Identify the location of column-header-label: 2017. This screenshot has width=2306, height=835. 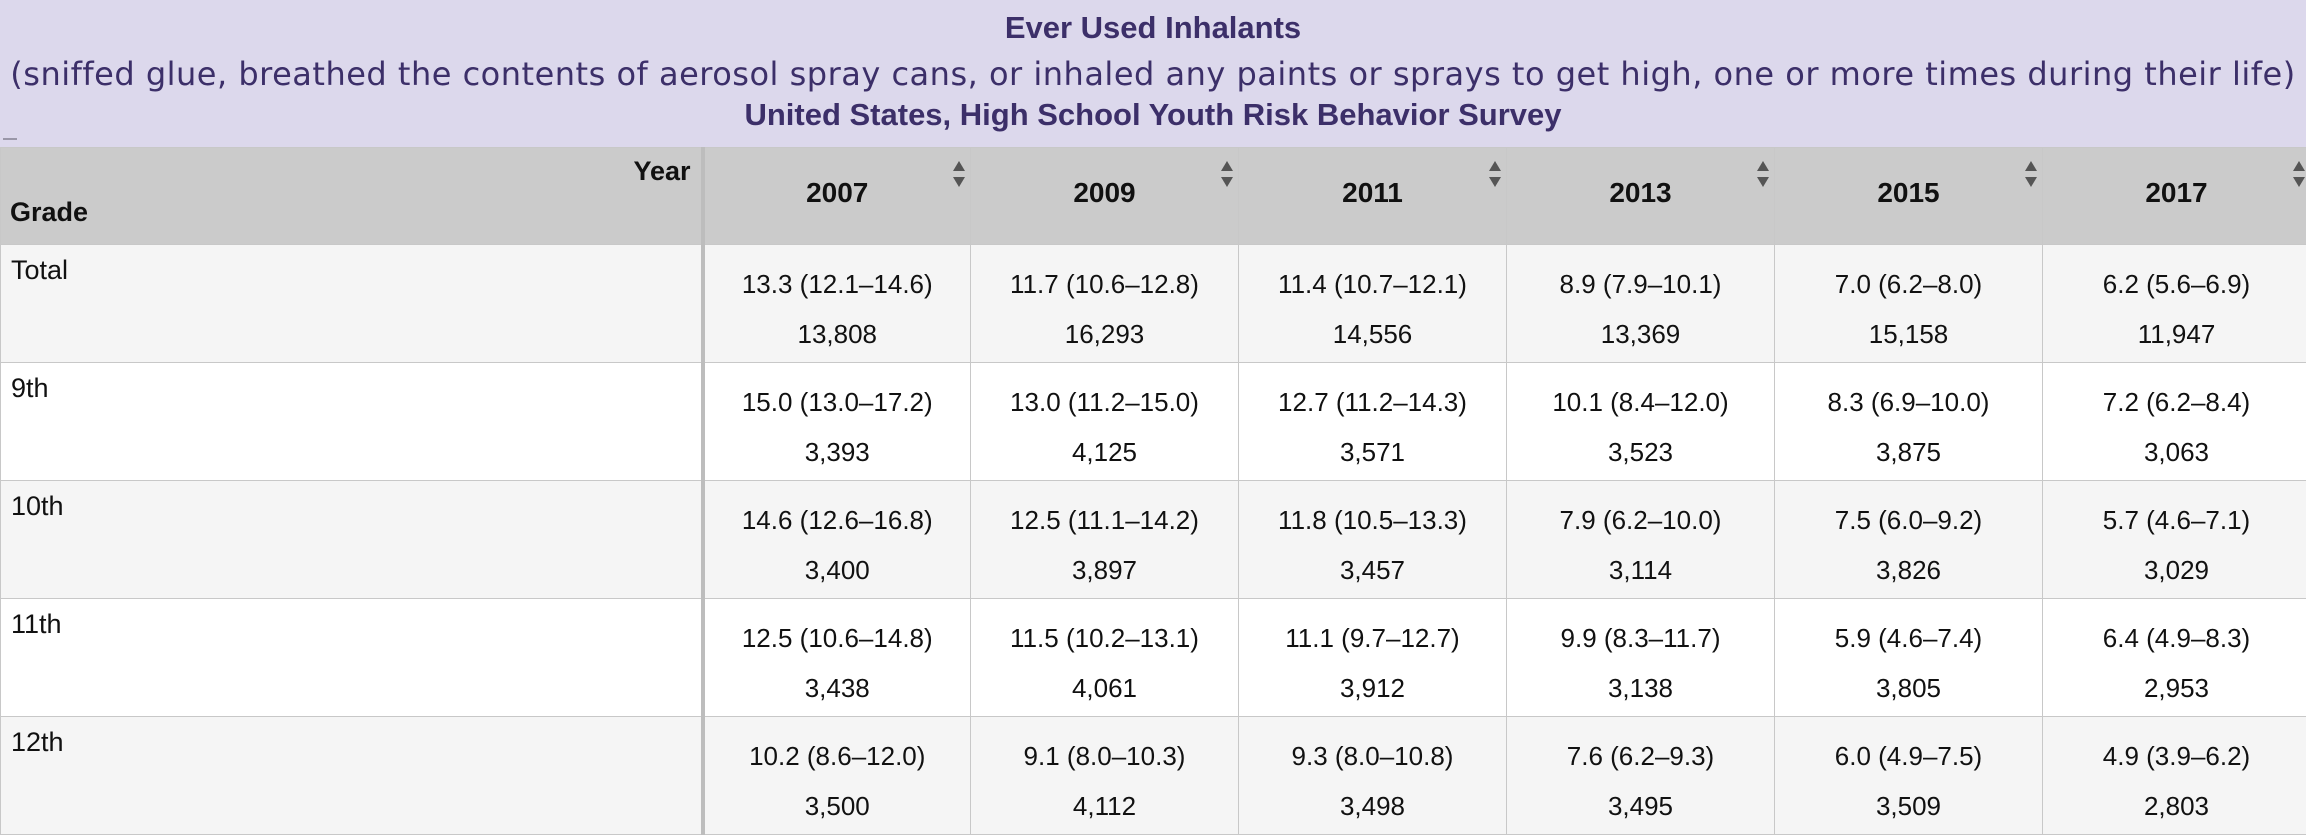
(2176, 192).